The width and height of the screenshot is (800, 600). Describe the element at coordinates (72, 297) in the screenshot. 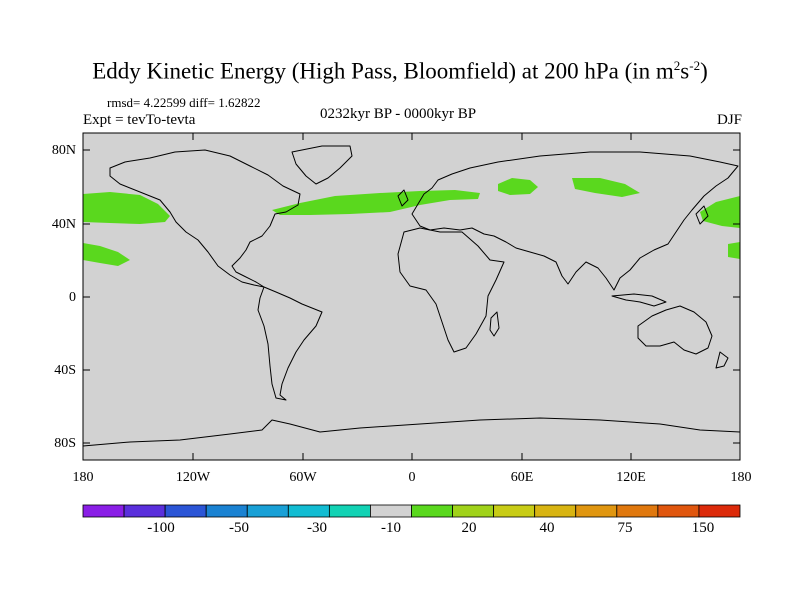

I see `lat-label-0: 0` at that location.